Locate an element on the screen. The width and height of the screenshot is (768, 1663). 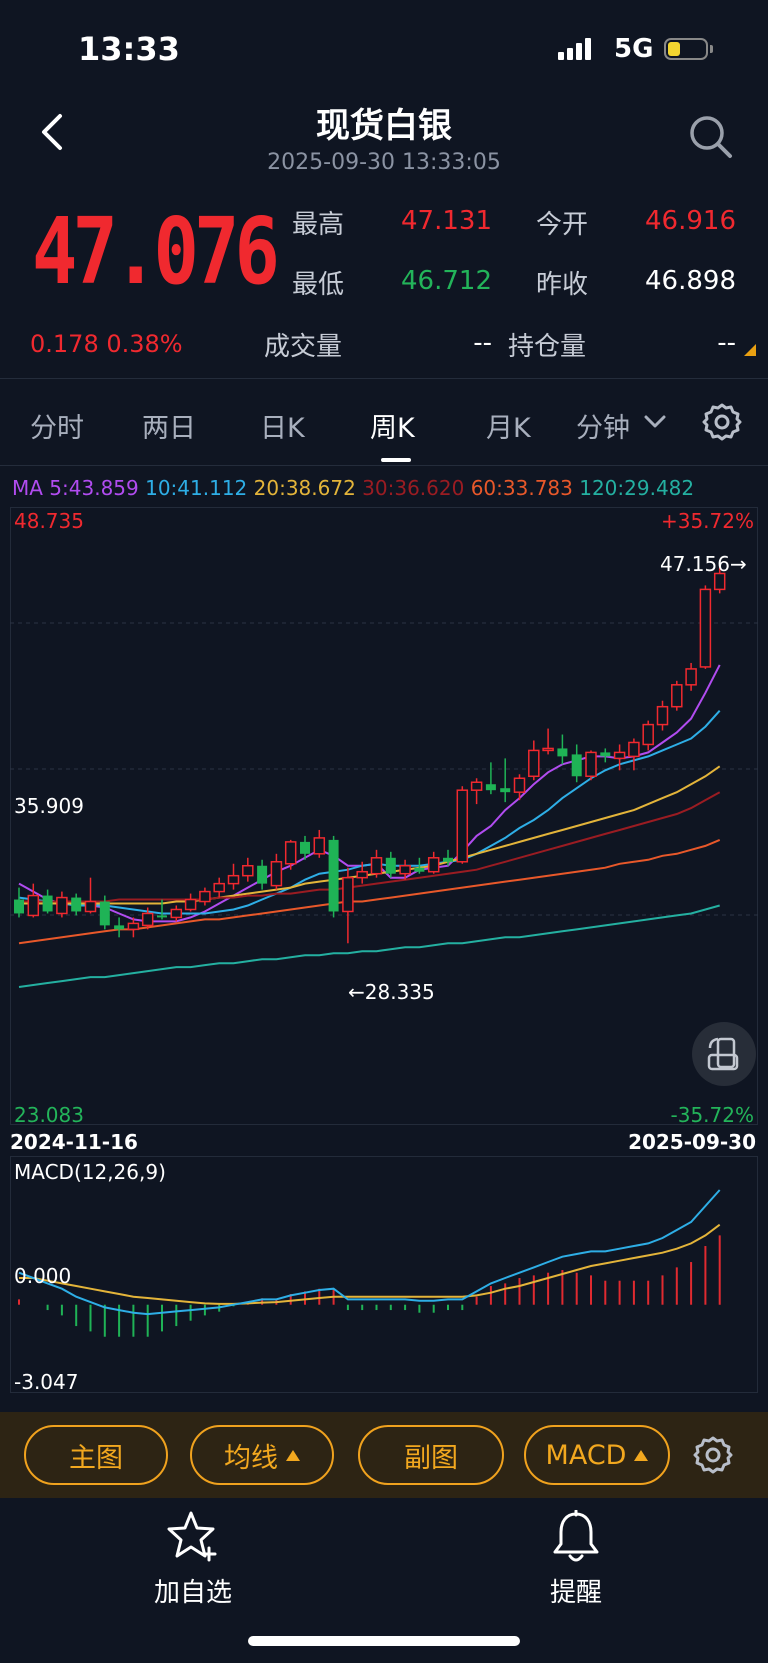
chart-settings-gear-icon is located at coordinates (722, 422).